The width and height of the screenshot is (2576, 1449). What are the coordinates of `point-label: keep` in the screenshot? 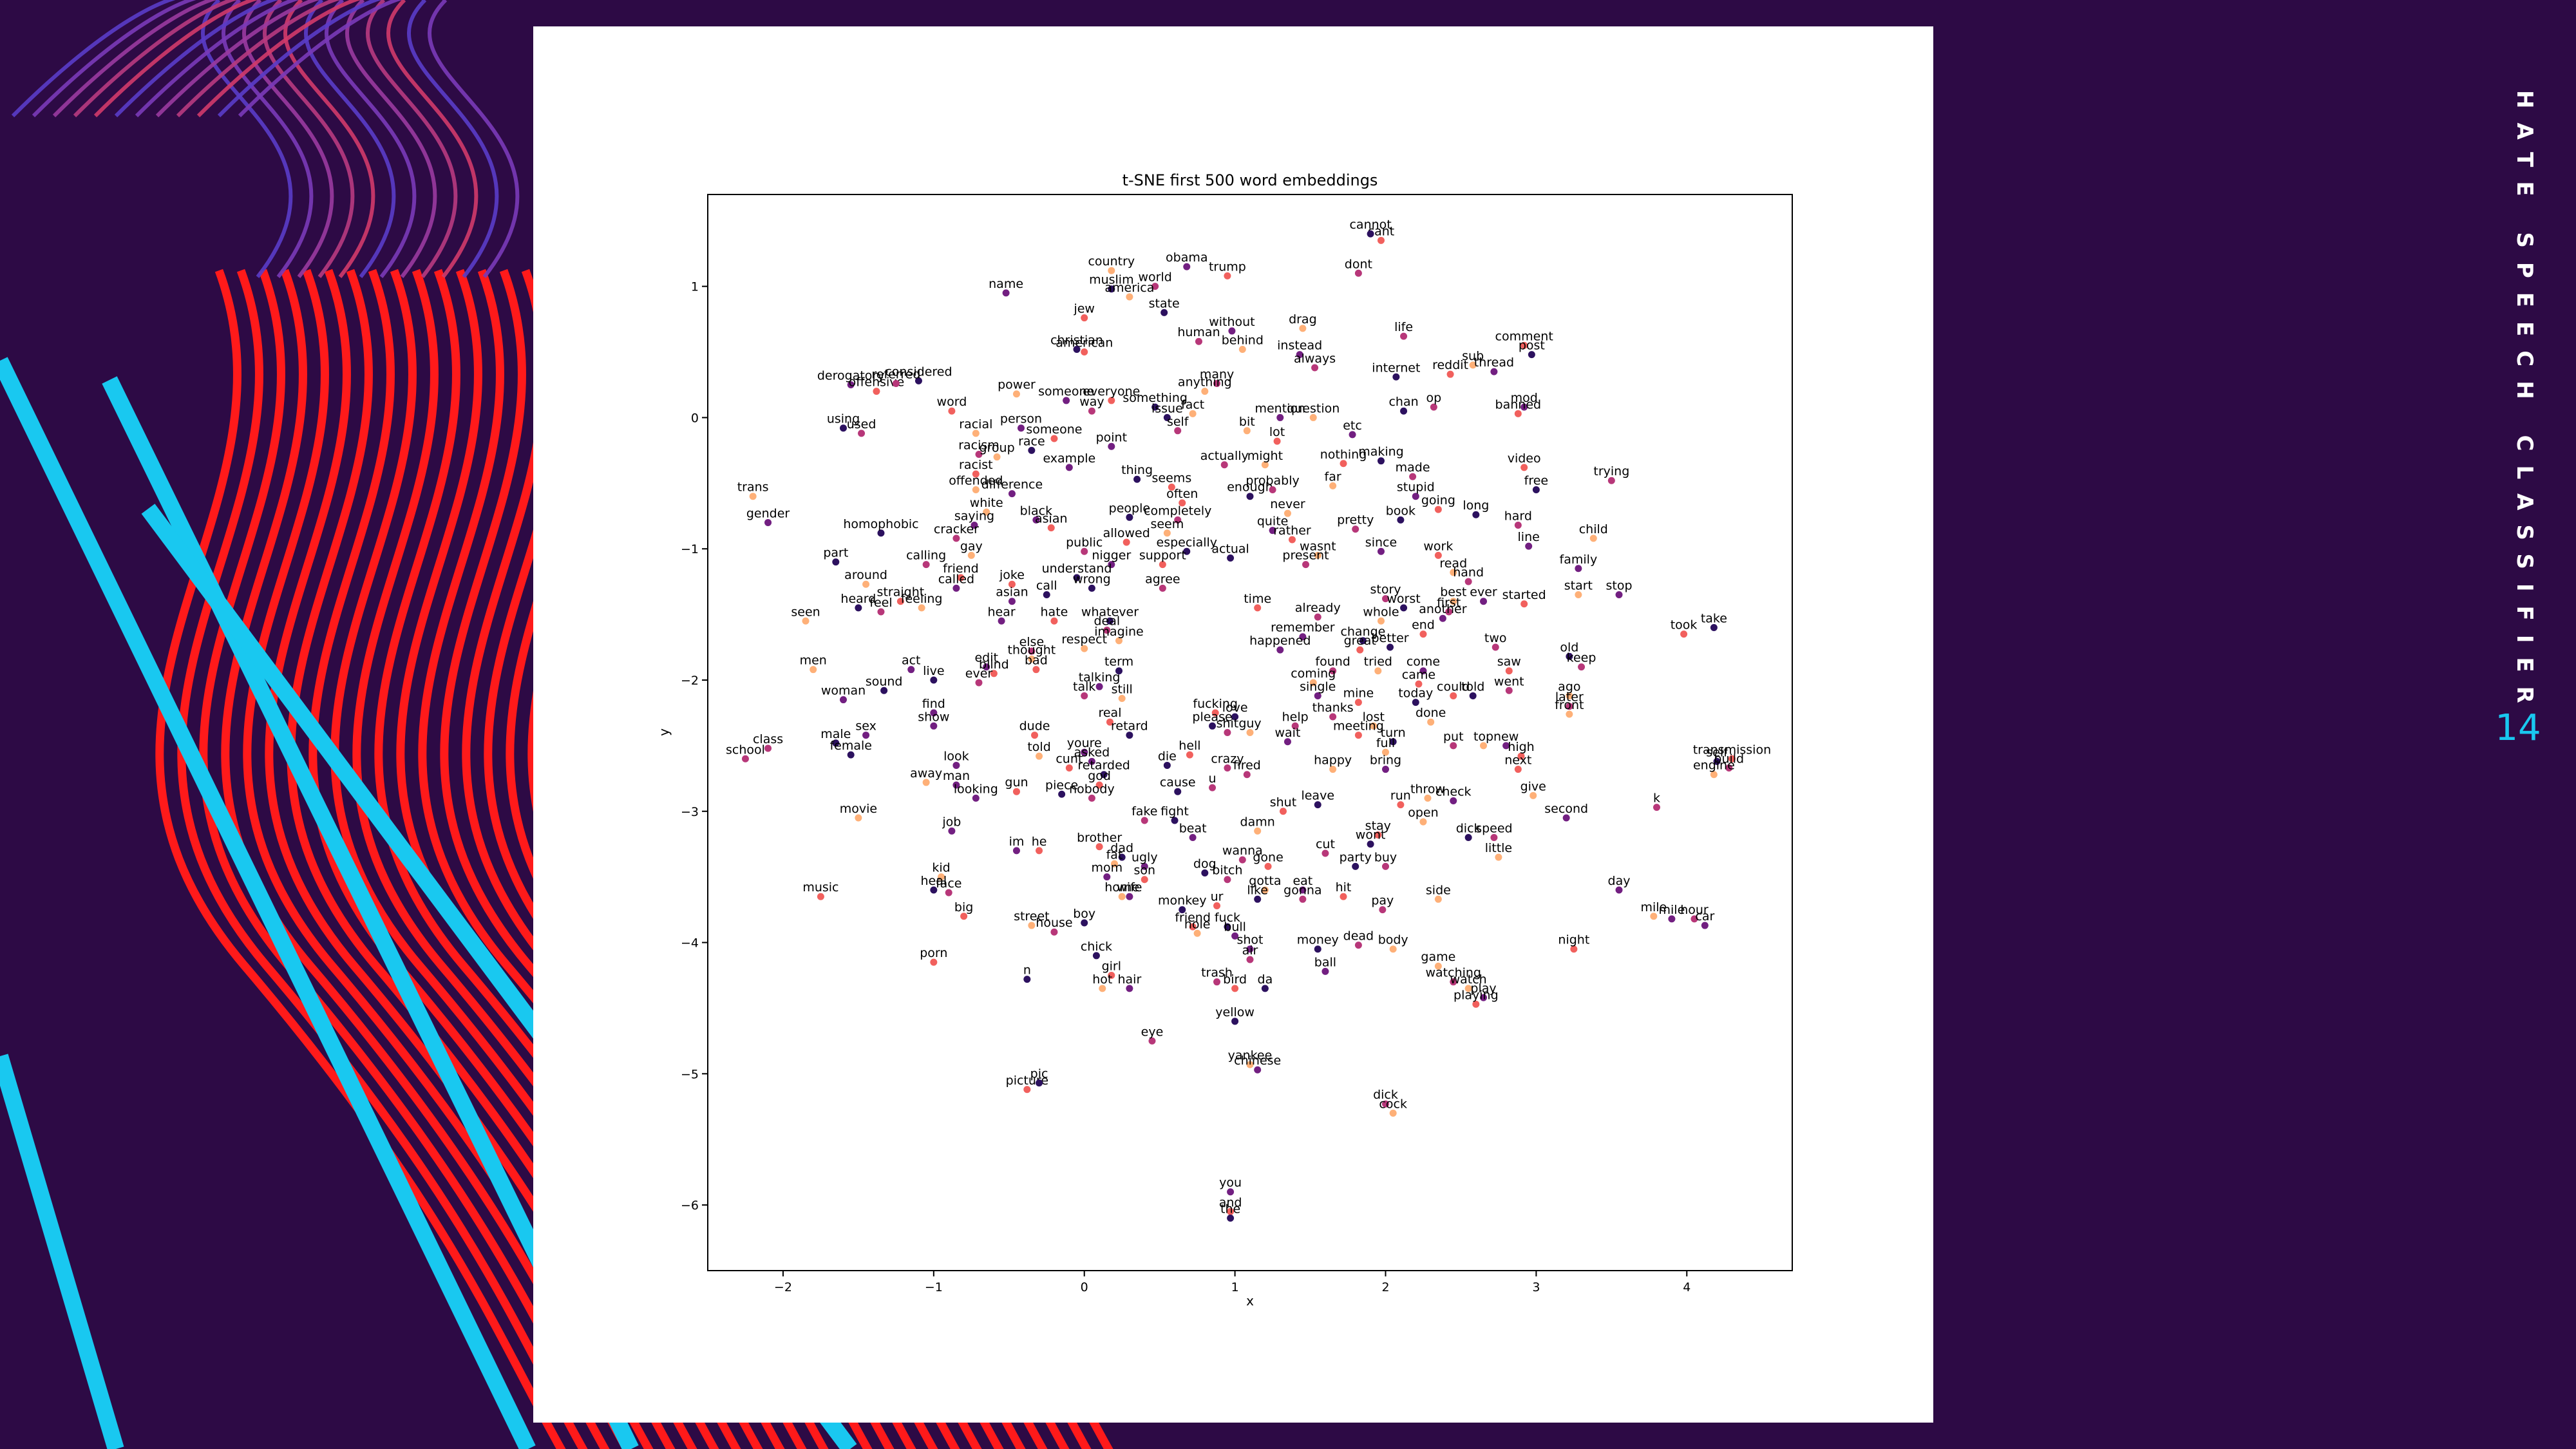 It's located at (1581, 658).